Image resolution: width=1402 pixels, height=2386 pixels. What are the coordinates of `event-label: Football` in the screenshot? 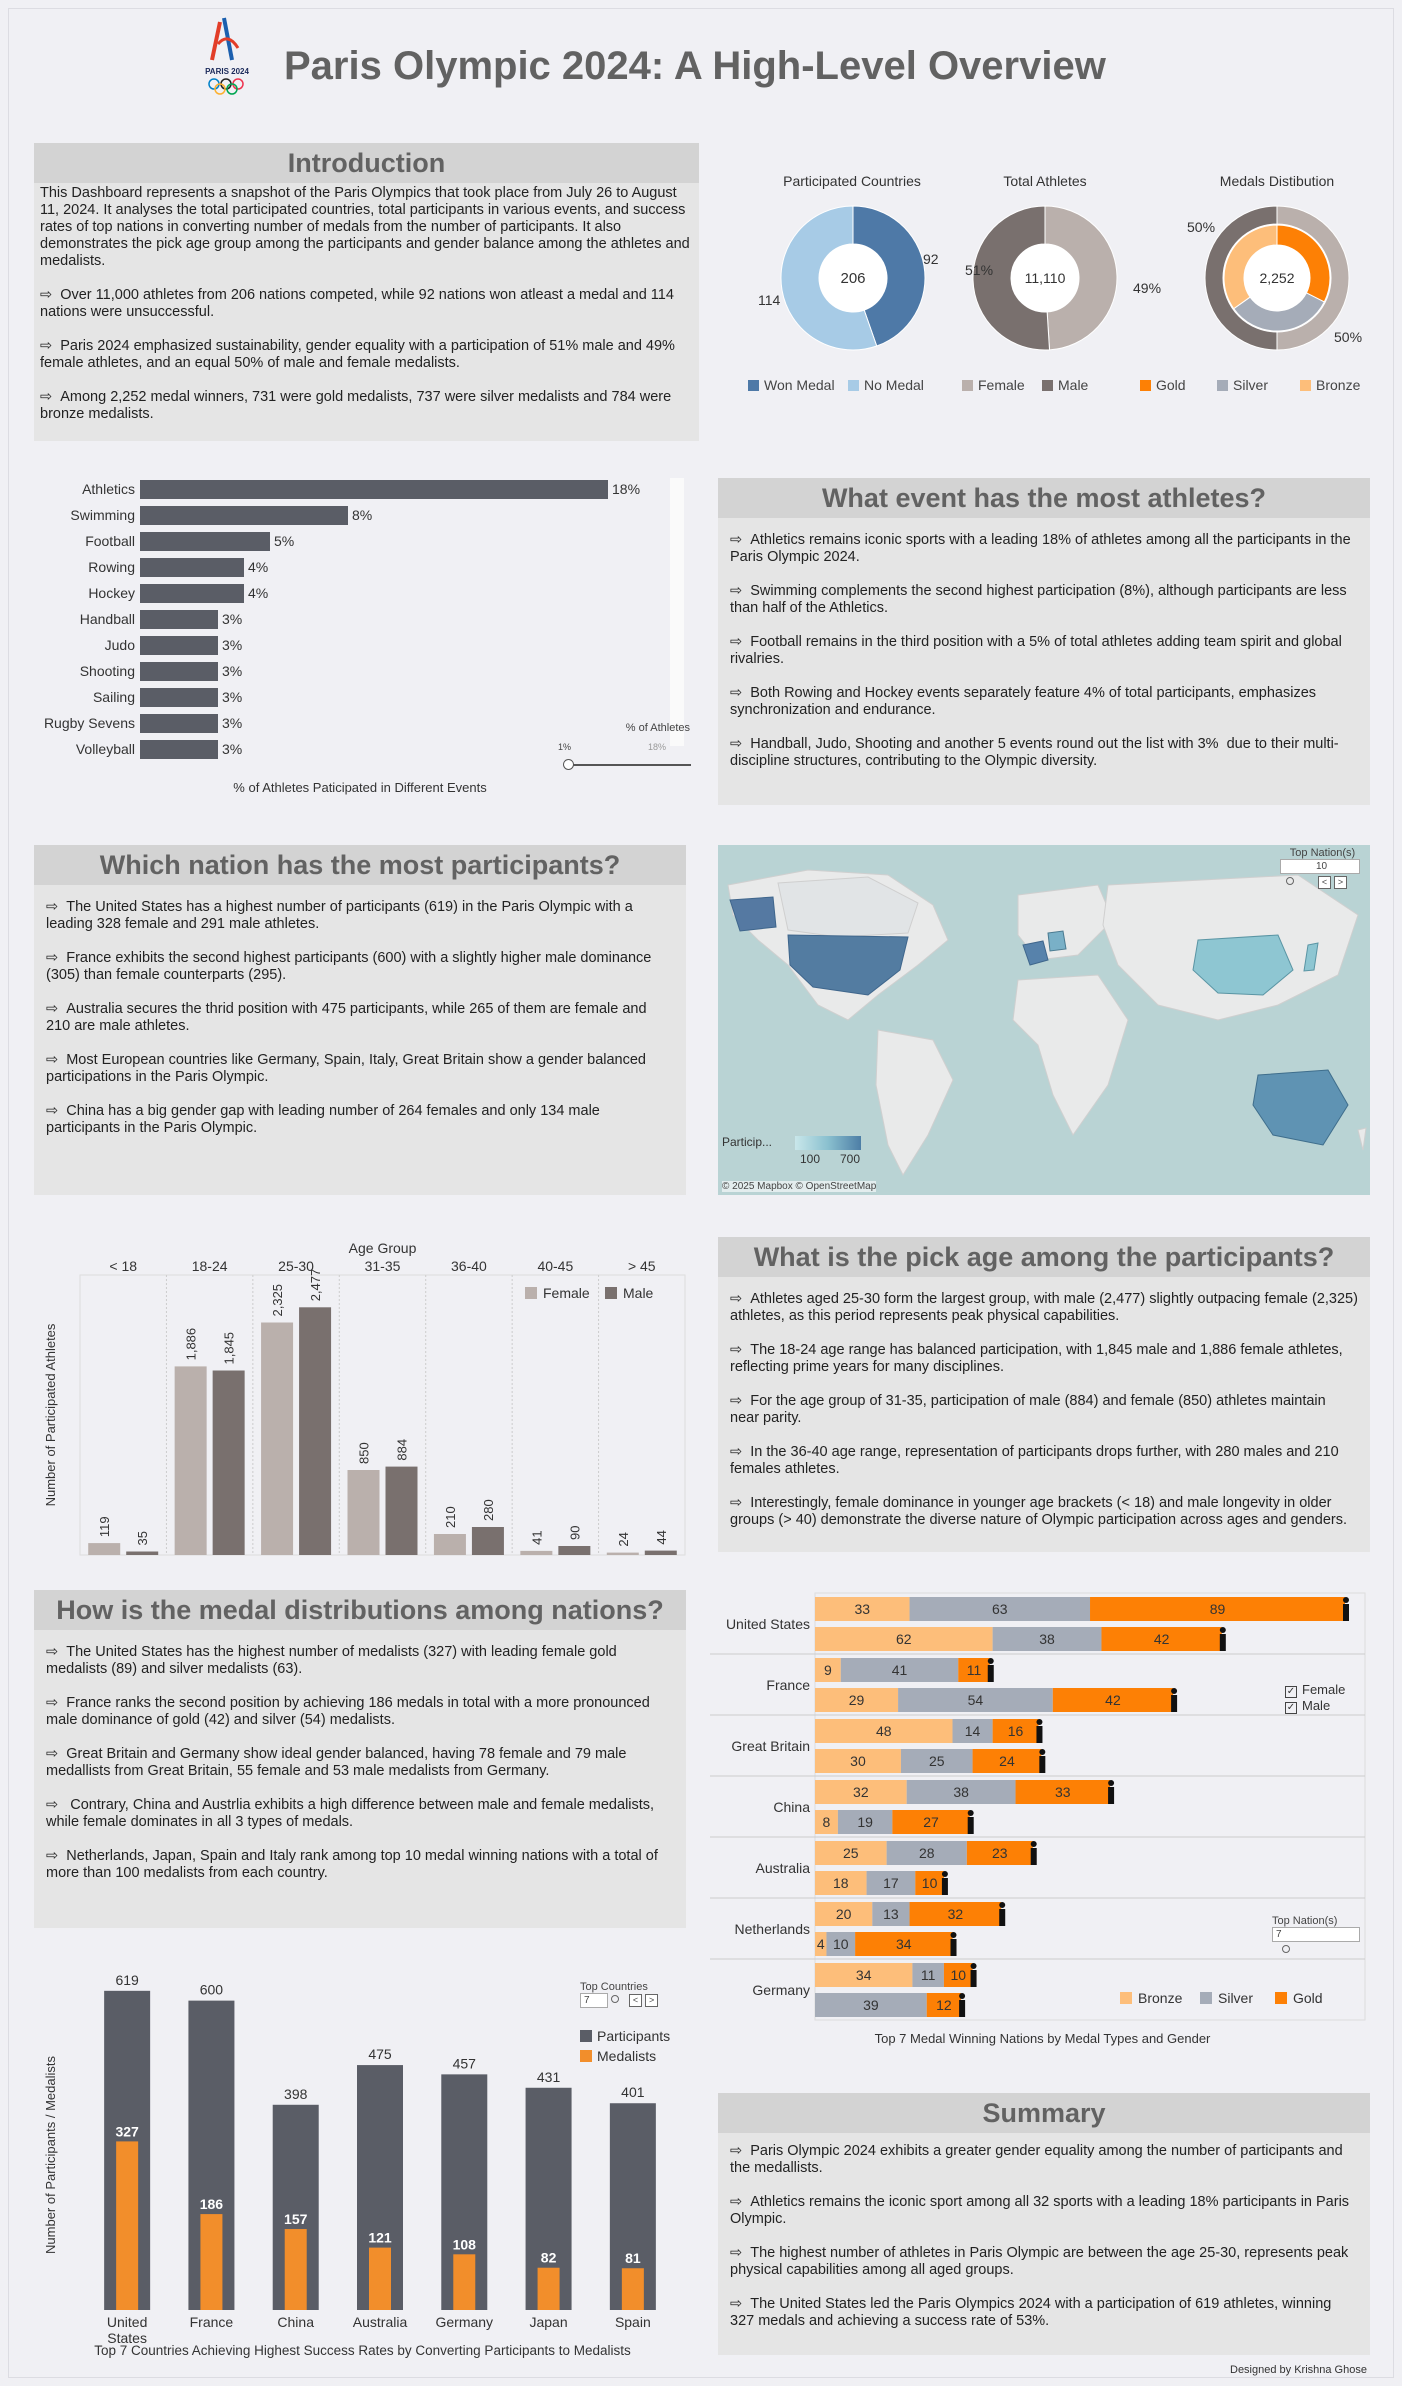 It's located at (110, 541).